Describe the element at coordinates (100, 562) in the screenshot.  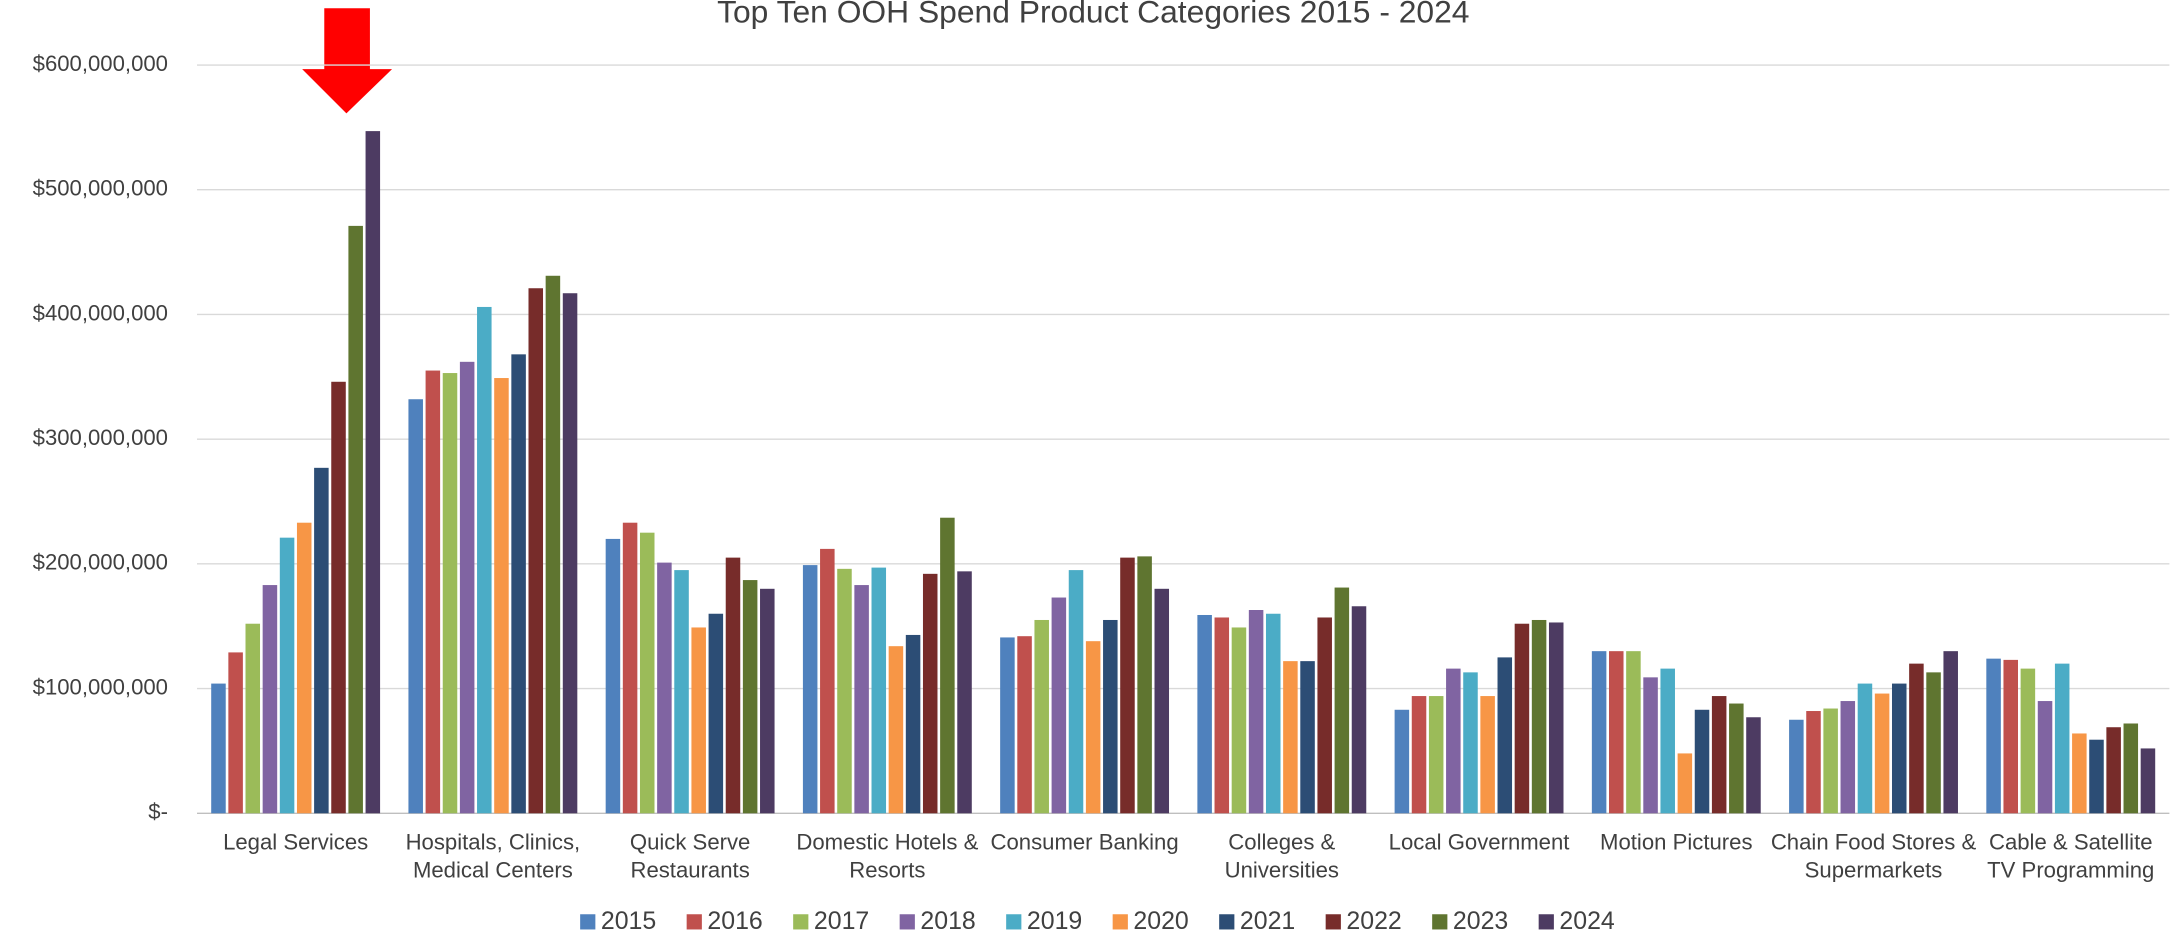
I see `y-tick-label: $200,000,000` at that location.